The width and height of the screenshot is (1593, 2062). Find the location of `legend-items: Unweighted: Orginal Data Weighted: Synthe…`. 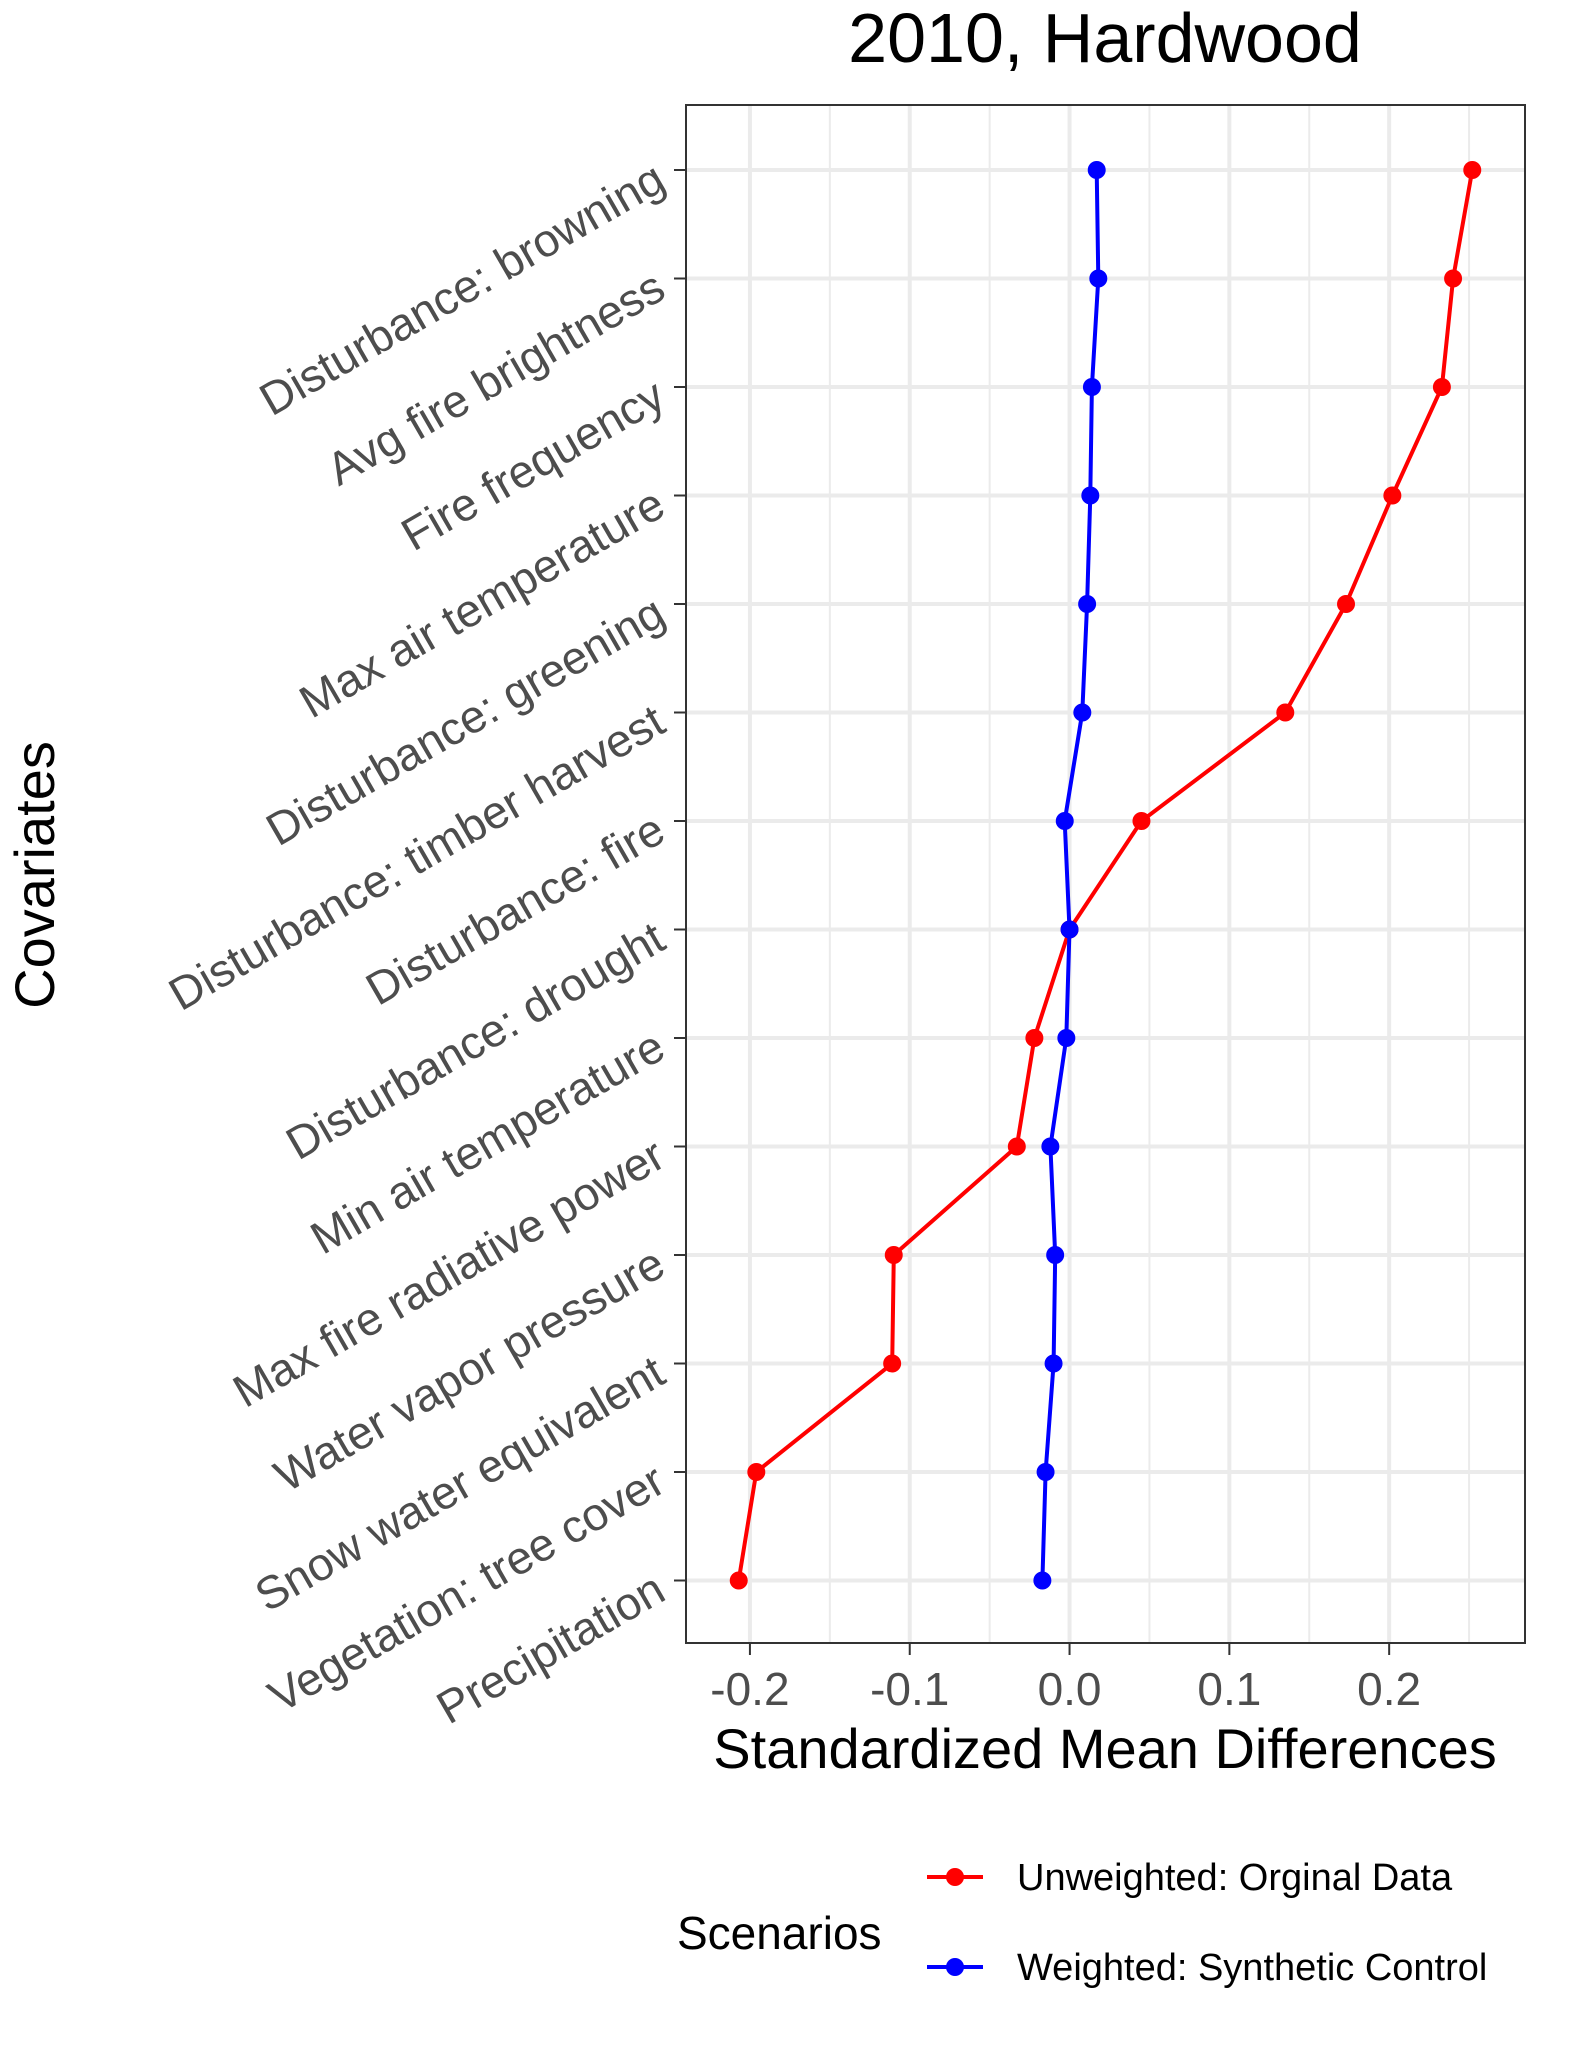

legend-items: Unweighted: Orginal Data Weighted: Synthe… is located at coordinates (1207, 1923).